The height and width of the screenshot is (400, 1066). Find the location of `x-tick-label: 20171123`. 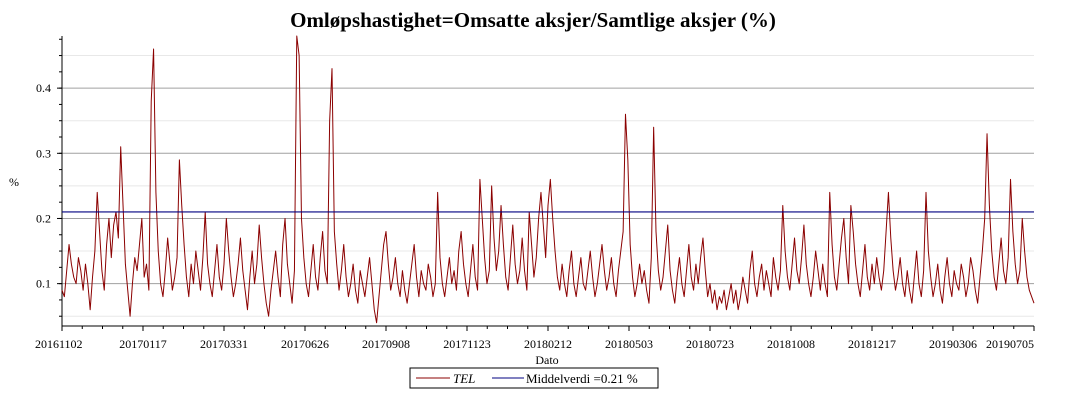

x-tick-label: 20171123 is located at coordinates (467, 344).